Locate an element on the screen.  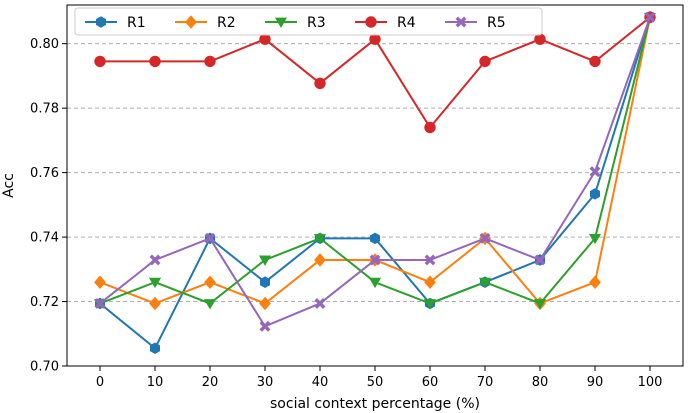
x-axis-title: social context percentage (%) is located at coordinates (375, 404).